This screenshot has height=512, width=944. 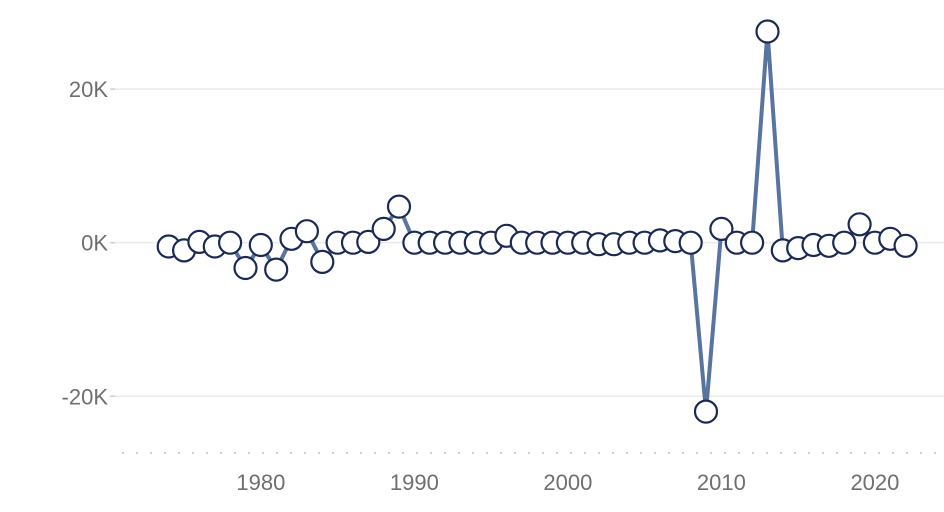 I want to click on x-tick-label: 1980, so click(x=260, y=482).